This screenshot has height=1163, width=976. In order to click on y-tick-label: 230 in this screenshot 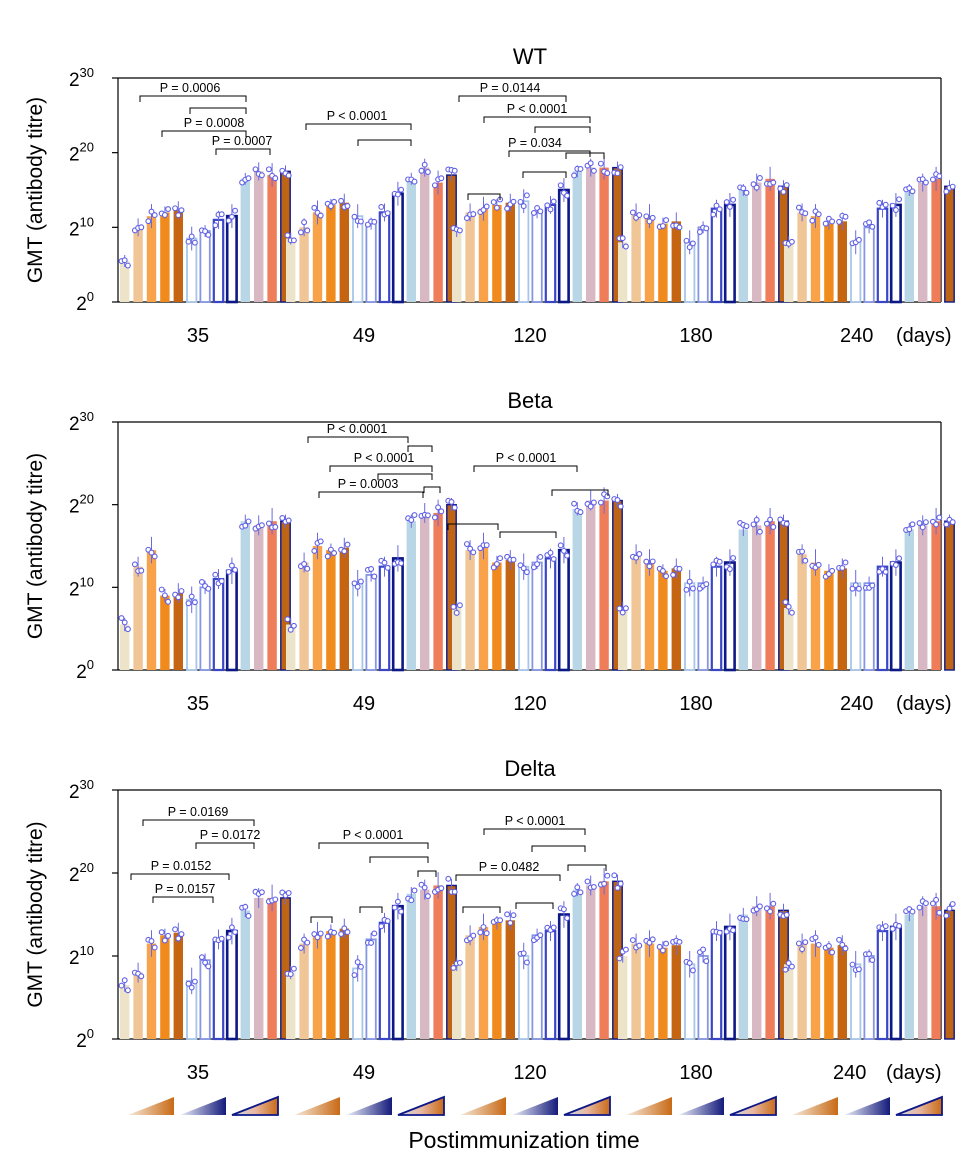, I will do `click(81, 790)`.